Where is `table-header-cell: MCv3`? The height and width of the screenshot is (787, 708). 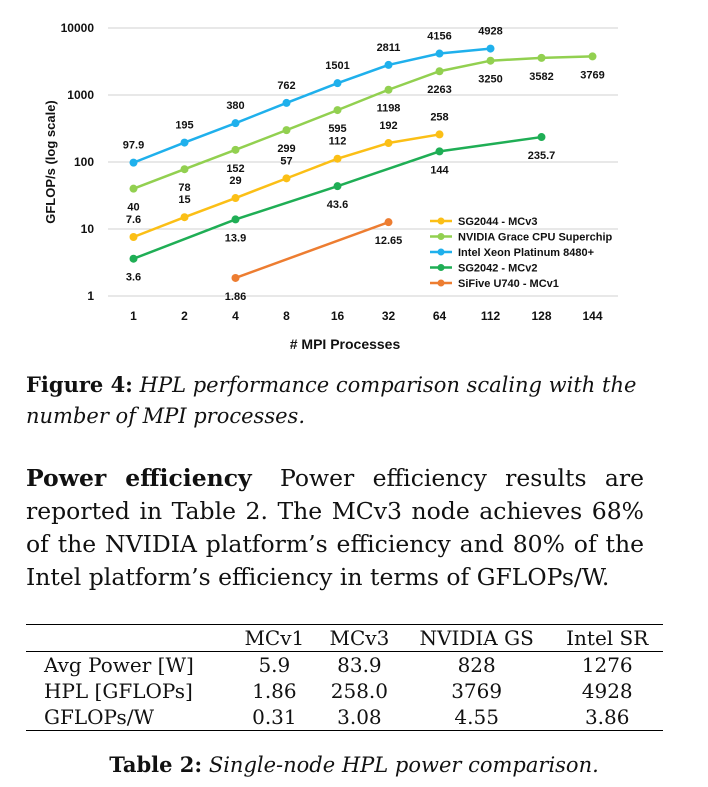 table-header-cell: MCv3 is located at coordinates (359, 638).